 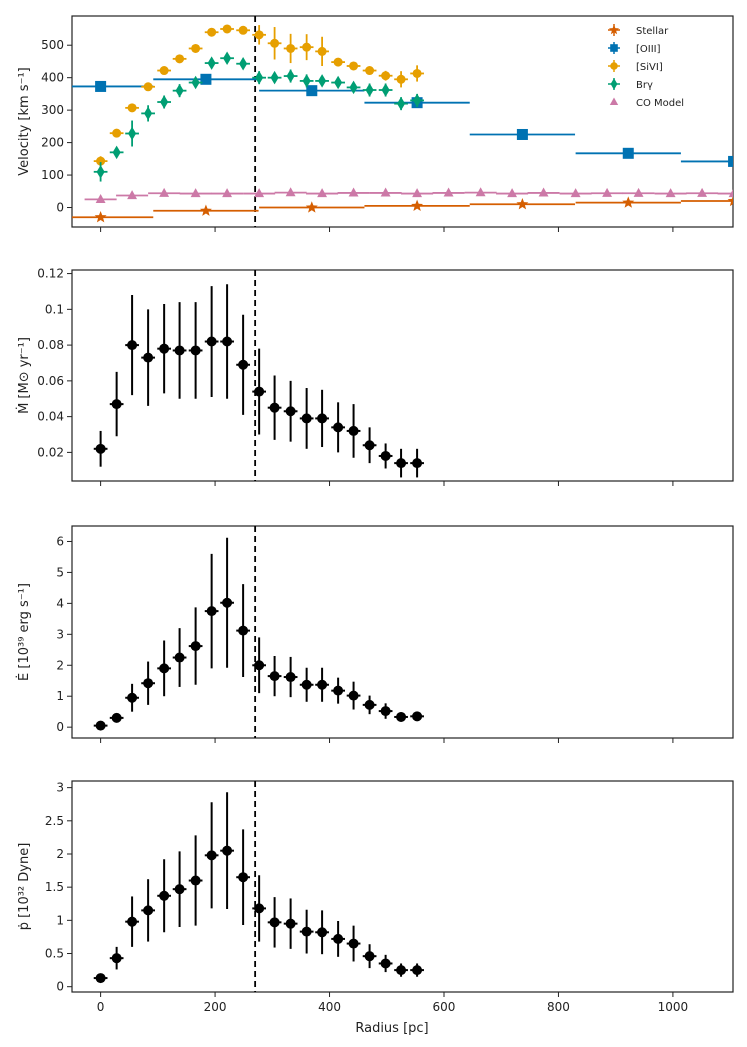 I want to click on y-axis-label: Ṁ [M⊙ yr⁻¹], so click(x=24, y=375).